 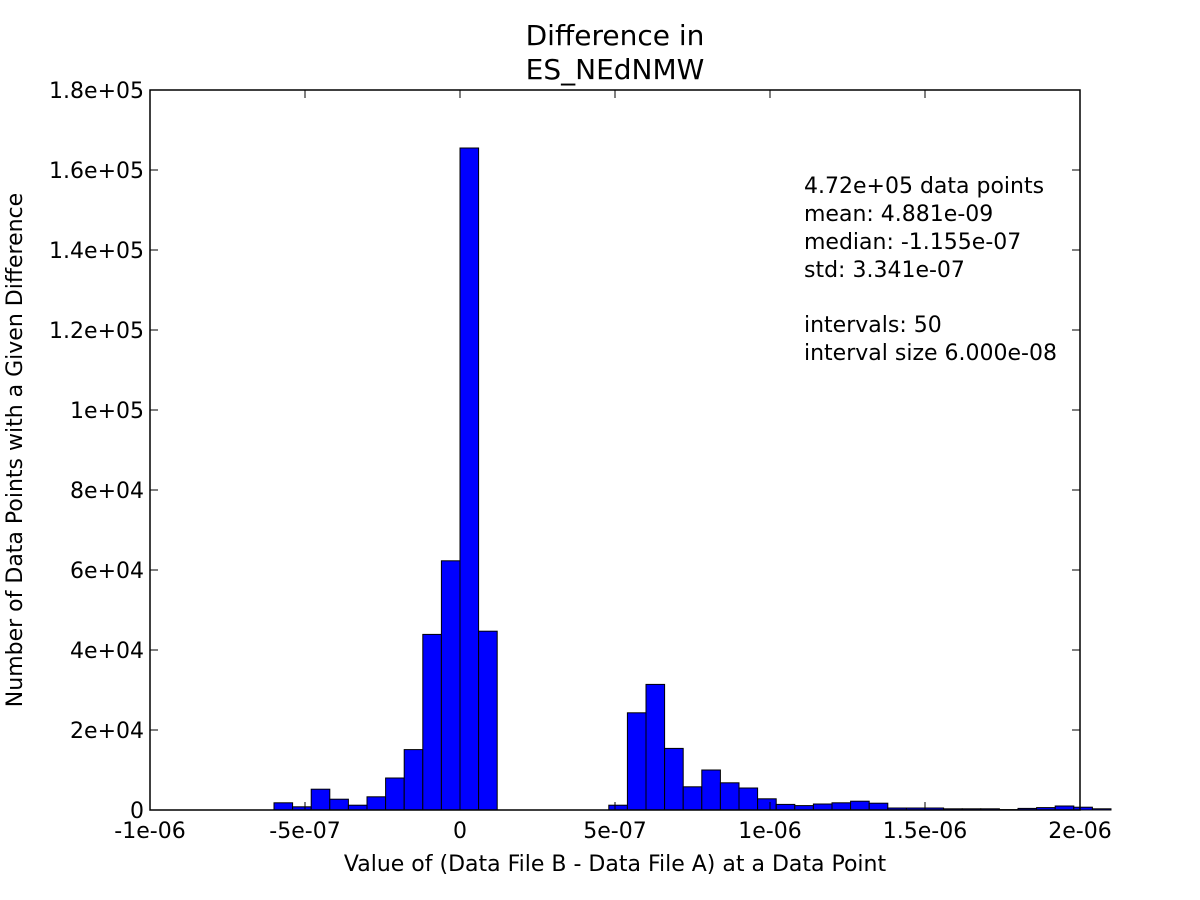 I want to click on x-tick-label-1: -5e-07, so click(x=304, y=831).